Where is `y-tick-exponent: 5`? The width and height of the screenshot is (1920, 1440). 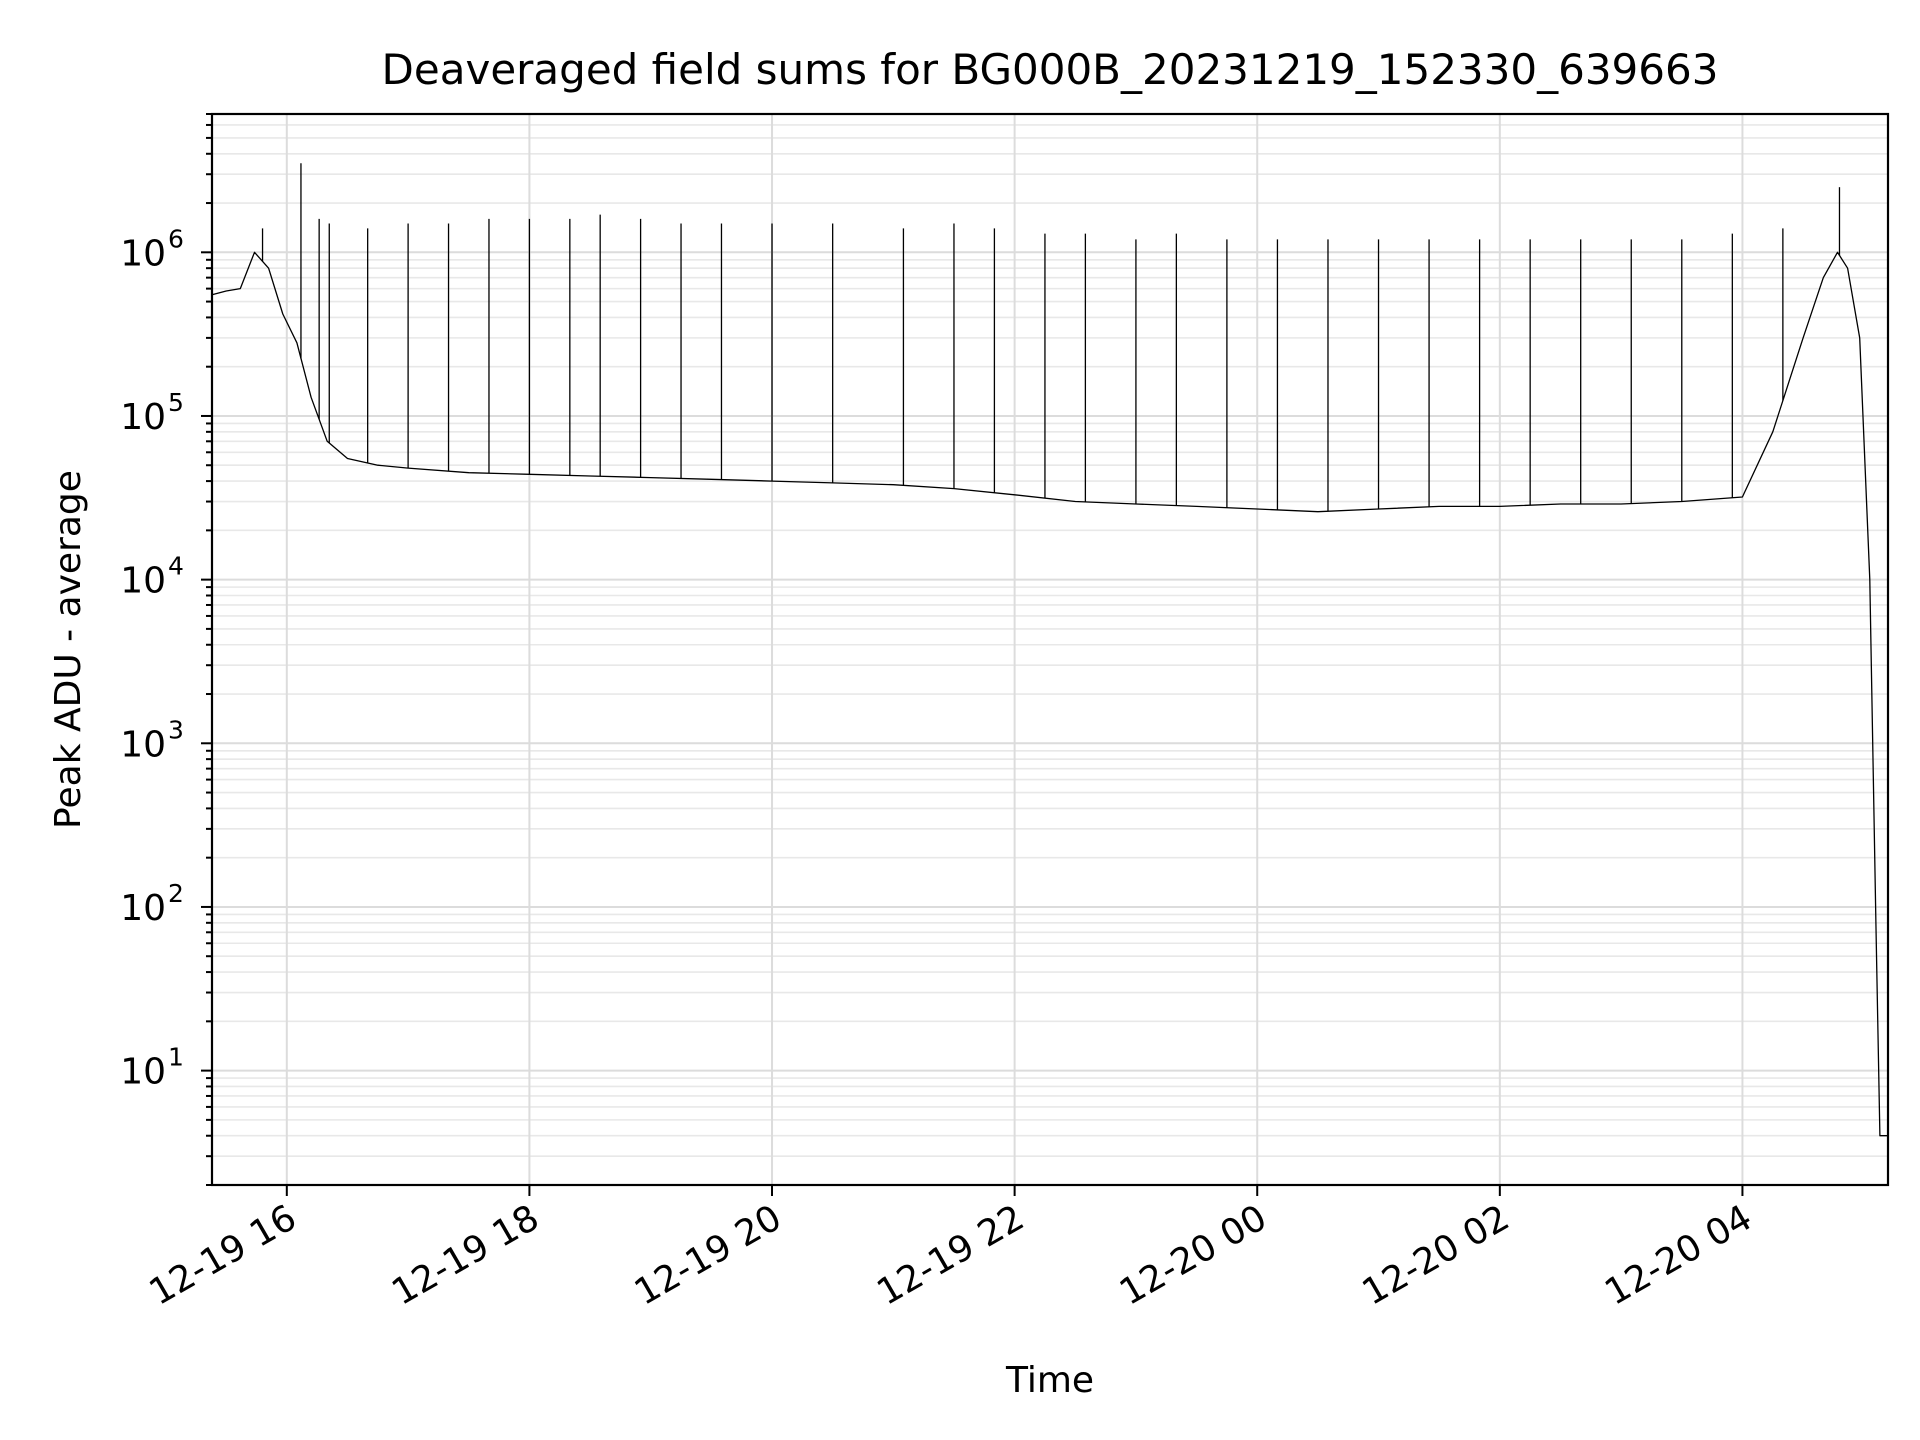 y-tick-exponent: 5 is located at coordinates (176, 402).